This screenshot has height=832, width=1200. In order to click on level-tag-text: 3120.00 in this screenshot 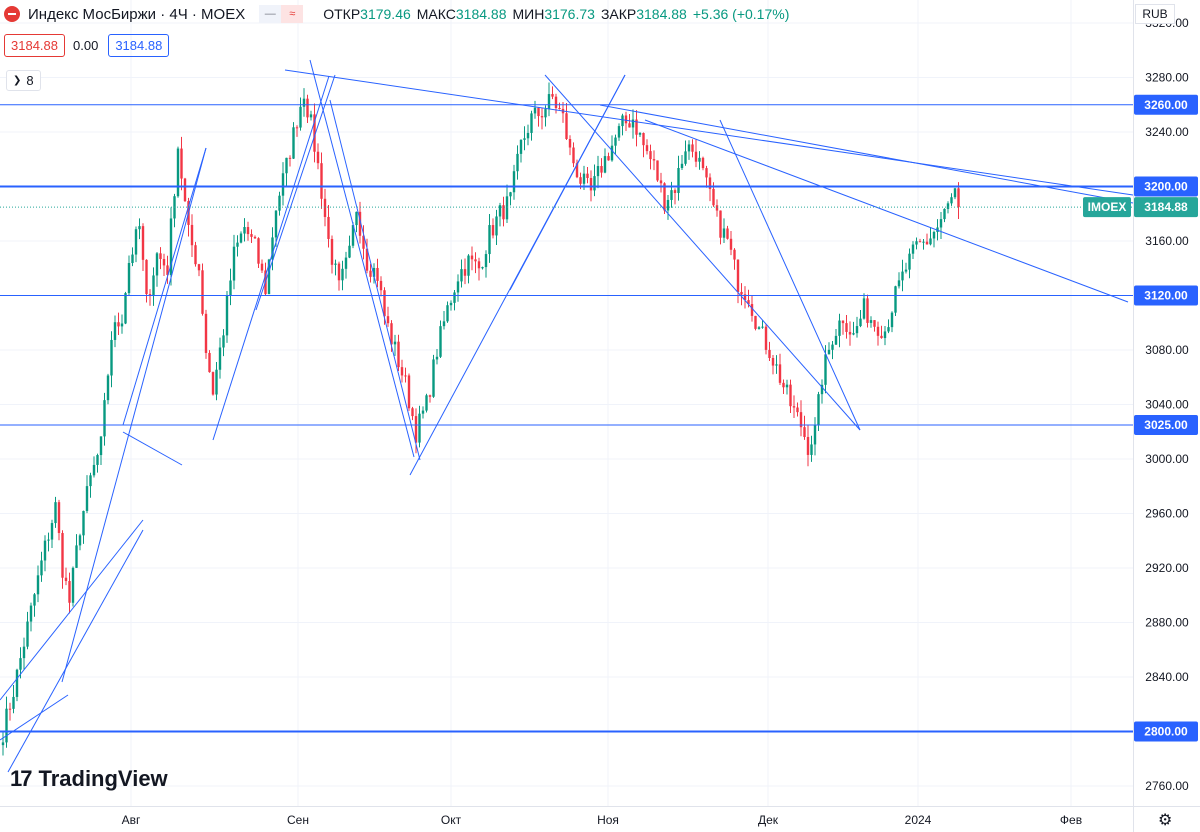, I will do `click(1166, 296)`.